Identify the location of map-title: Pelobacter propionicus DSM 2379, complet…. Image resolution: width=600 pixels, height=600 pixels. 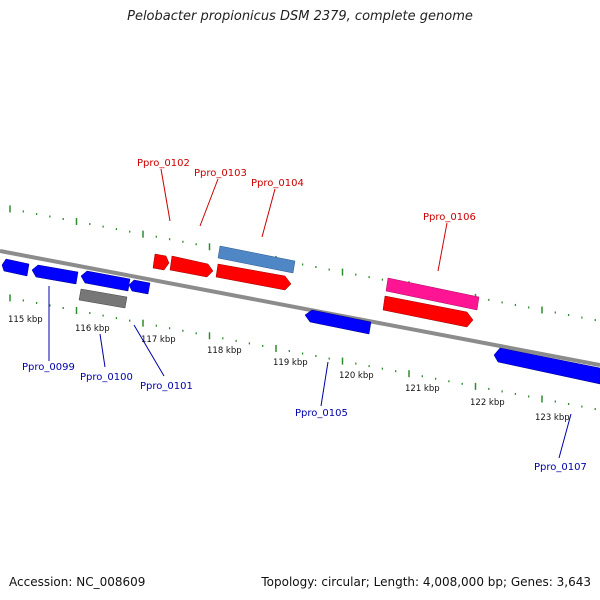
(300, 16).